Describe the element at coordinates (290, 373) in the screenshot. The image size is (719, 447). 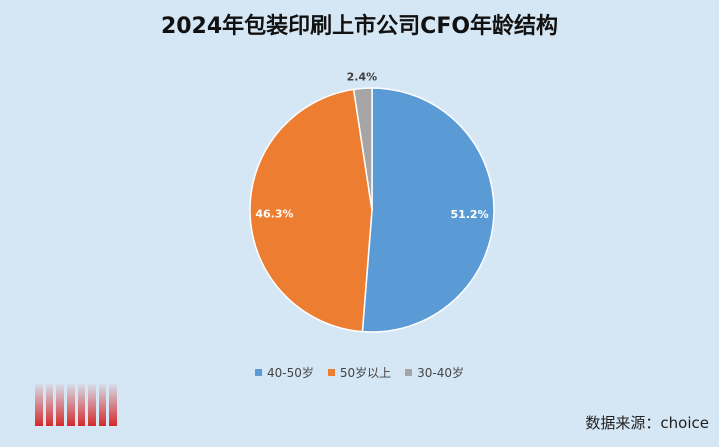
I see `legend-label: 40-50岁` at that location.